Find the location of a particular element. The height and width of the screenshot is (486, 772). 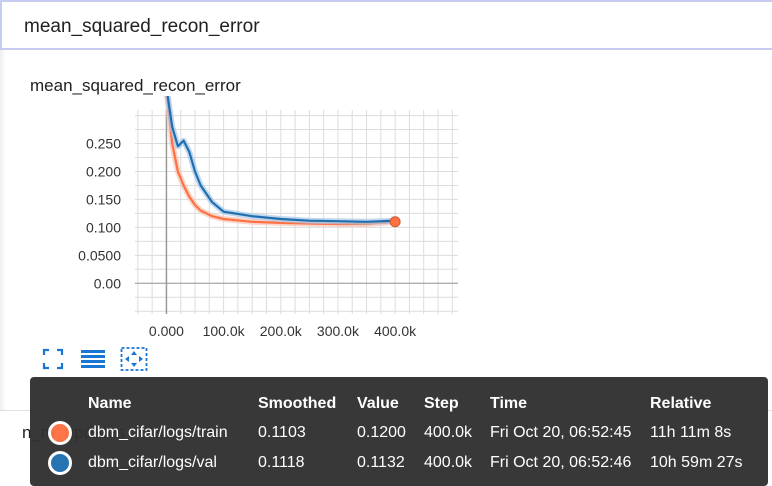

fit-domain-icon is located at coordinates (134, 359).